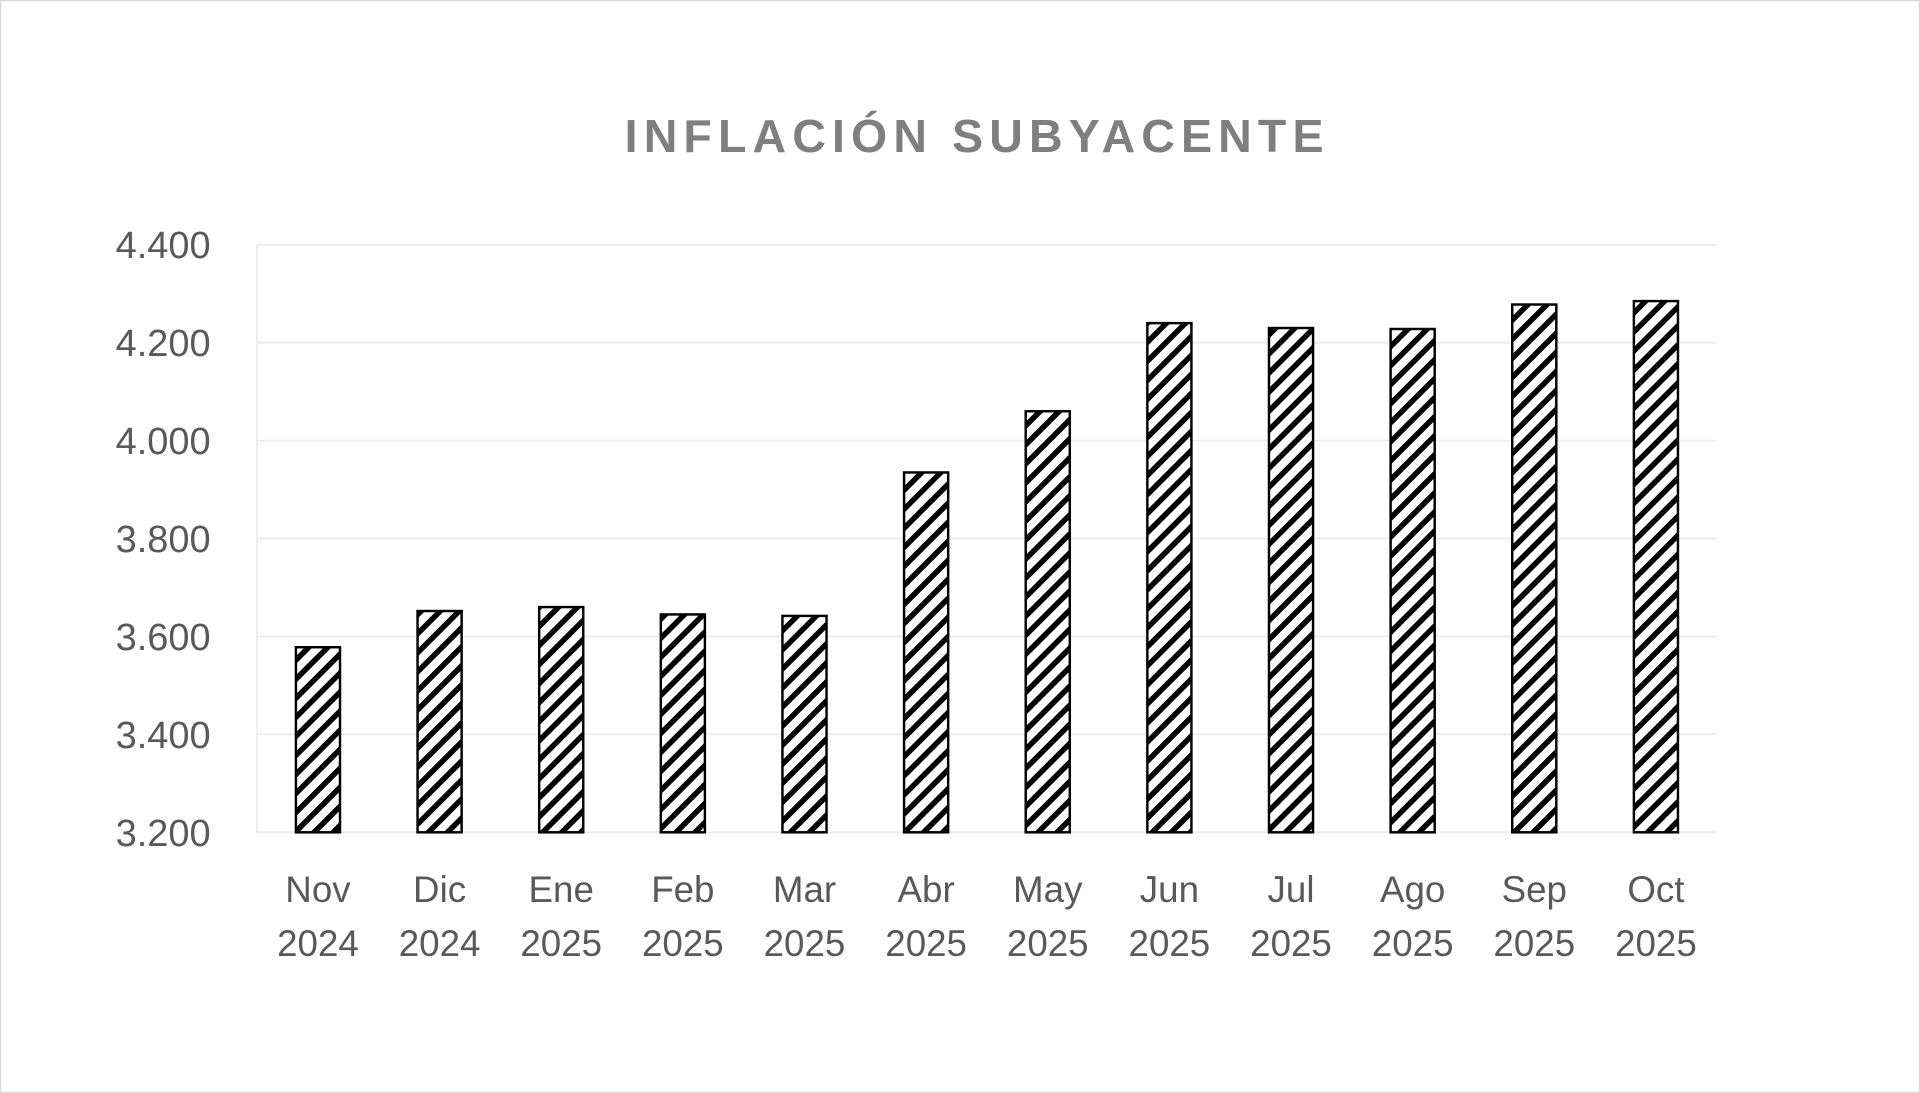  I want to click on x-tick-label: Dic, so click(439, 889).